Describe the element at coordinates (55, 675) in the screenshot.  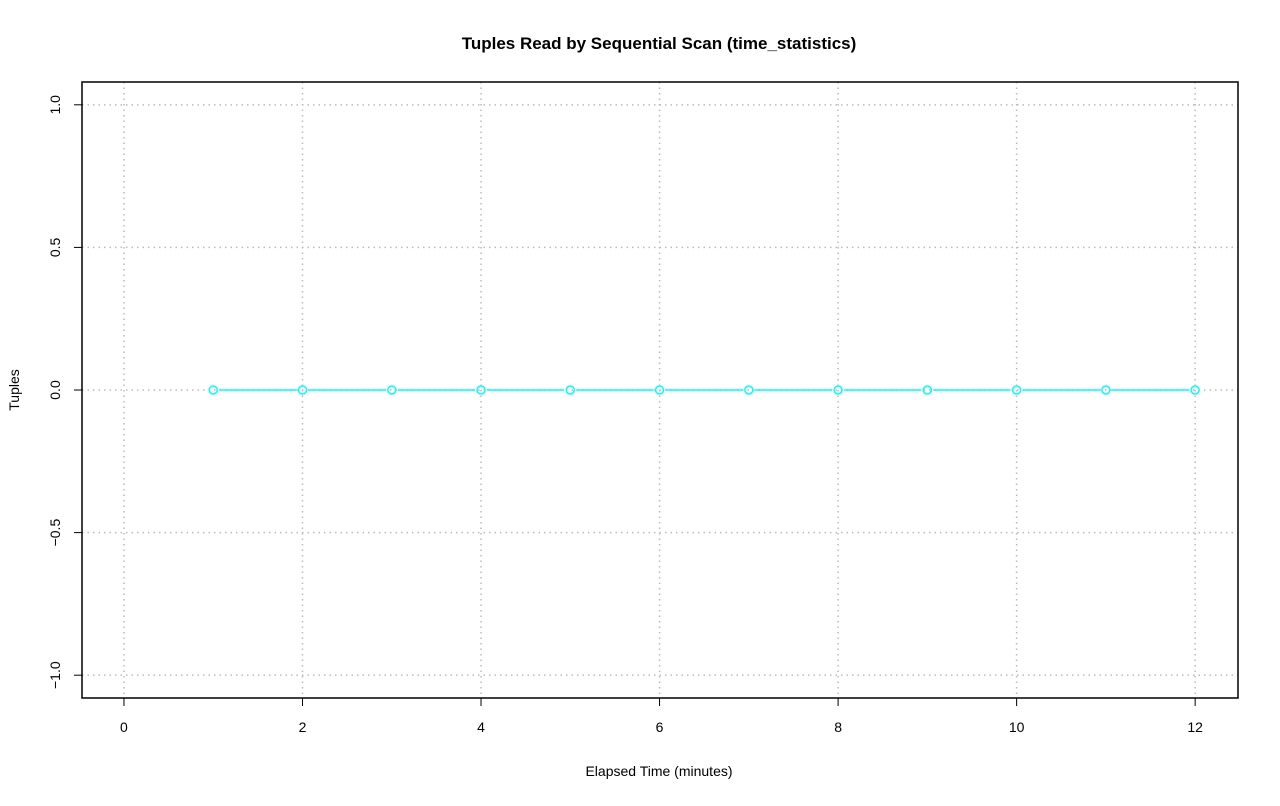
I see `y-tick-label: −1.0` at that location.